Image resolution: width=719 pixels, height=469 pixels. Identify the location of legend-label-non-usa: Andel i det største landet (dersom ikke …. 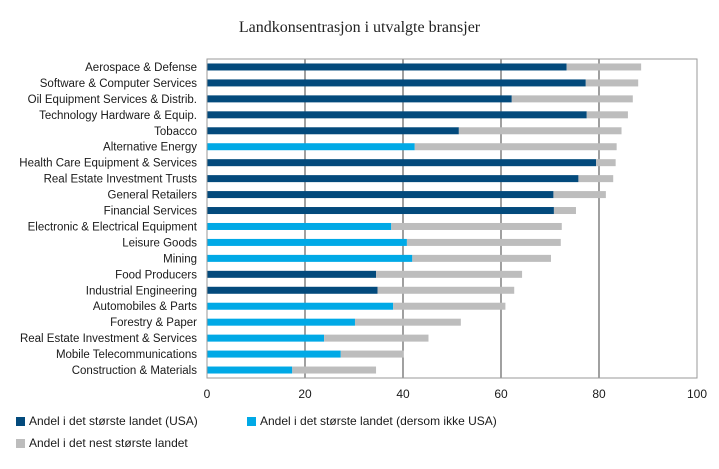
(378, 421).